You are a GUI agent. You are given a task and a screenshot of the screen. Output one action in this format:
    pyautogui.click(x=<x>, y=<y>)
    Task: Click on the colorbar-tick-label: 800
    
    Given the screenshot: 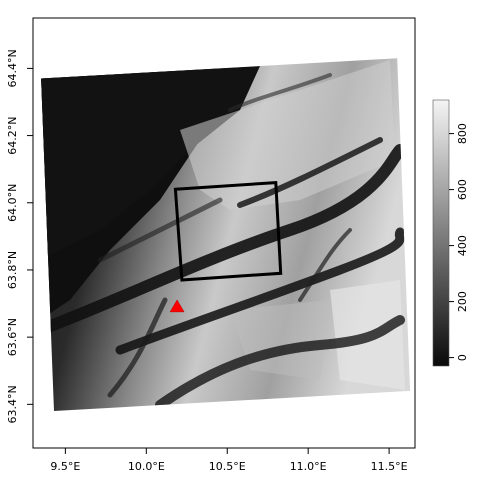 What is the action you would take?
    pyautogui.click(x=462, y=133)
    